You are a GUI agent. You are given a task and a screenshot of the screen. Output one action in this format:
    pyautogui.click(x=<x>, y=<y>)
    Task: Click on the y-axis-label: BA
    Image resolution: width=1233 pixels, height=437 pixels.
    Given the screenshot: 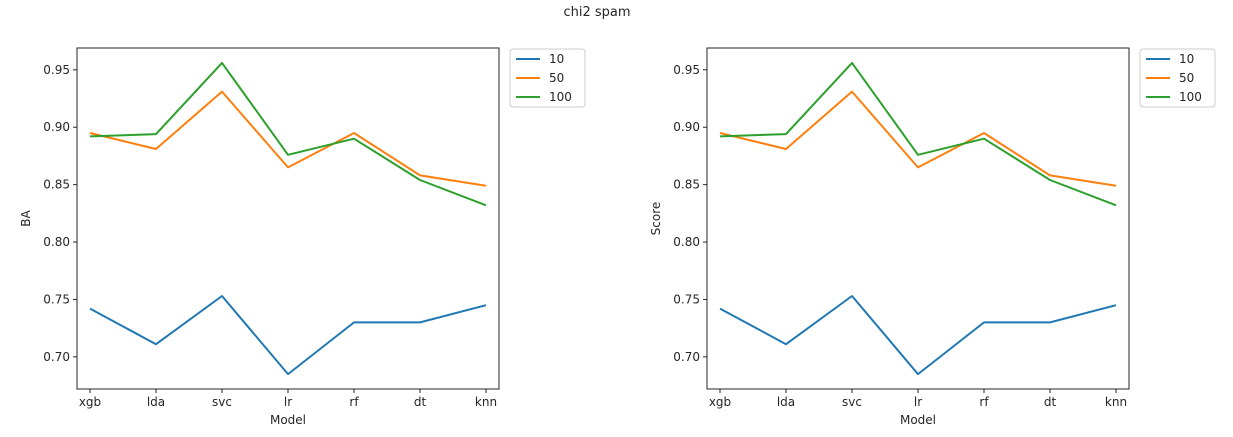 What is the action you would take?
    pyautogui.click(x=26, y=217)
    